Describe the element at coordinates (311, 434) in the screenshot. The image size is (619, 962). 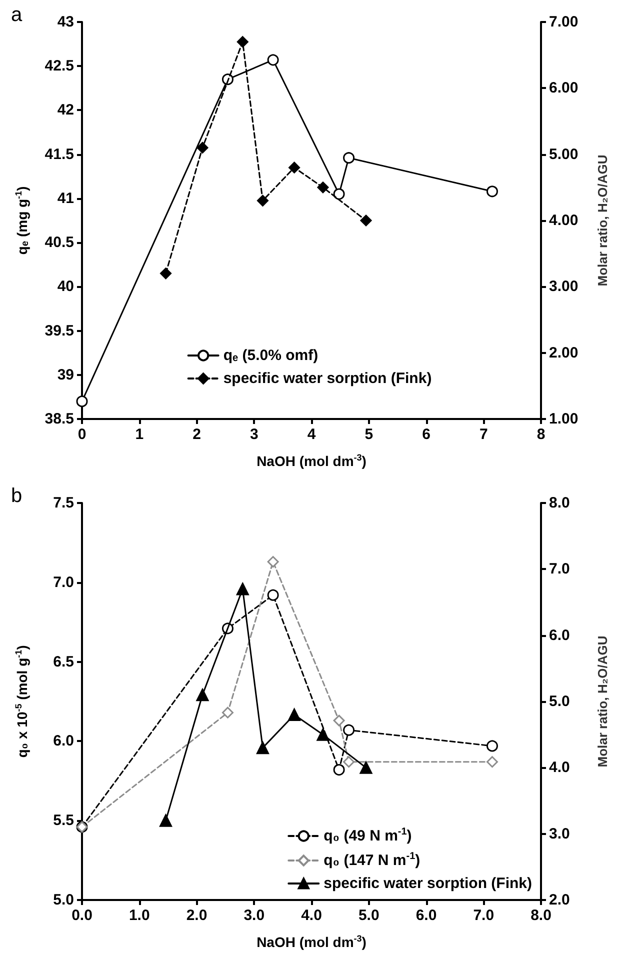
I see `x-tick-label: 4` at that location.